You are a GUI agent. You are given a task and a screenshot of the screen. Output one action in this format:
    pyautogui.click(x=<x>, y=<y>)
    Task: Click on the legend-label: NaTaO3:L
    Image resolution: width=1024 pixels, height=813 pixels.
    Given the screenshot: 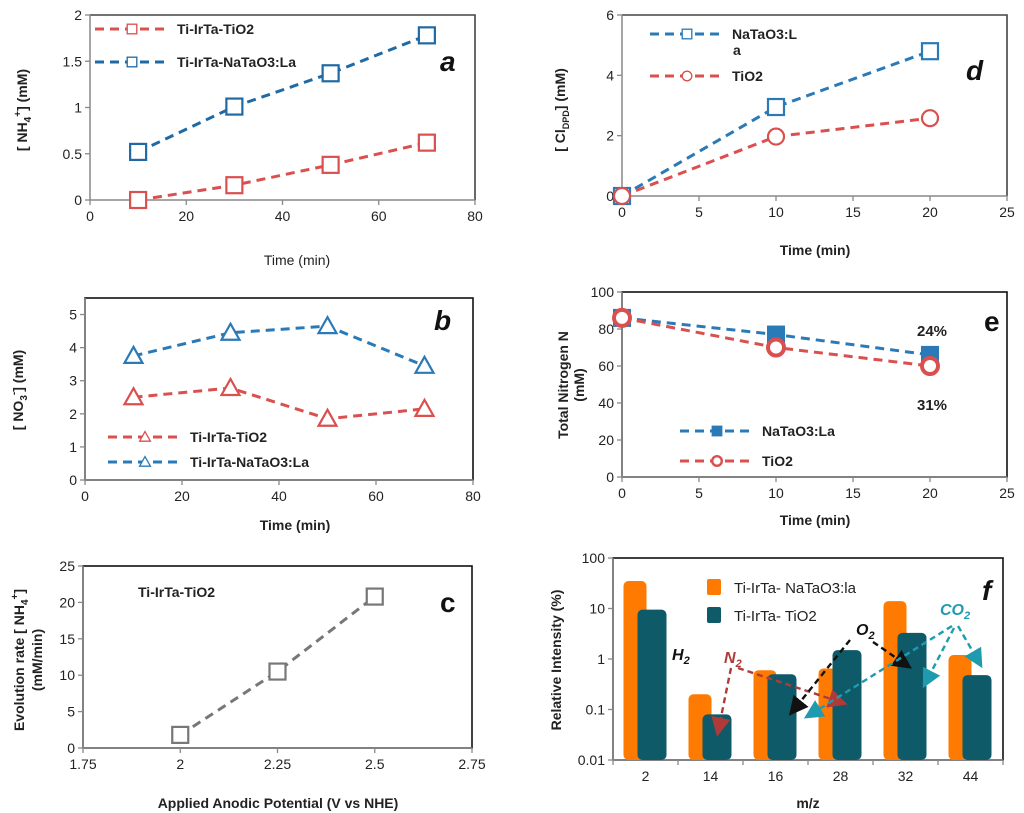 What is the action you would take?
    pyautogui.click(x=765, y=34)
    